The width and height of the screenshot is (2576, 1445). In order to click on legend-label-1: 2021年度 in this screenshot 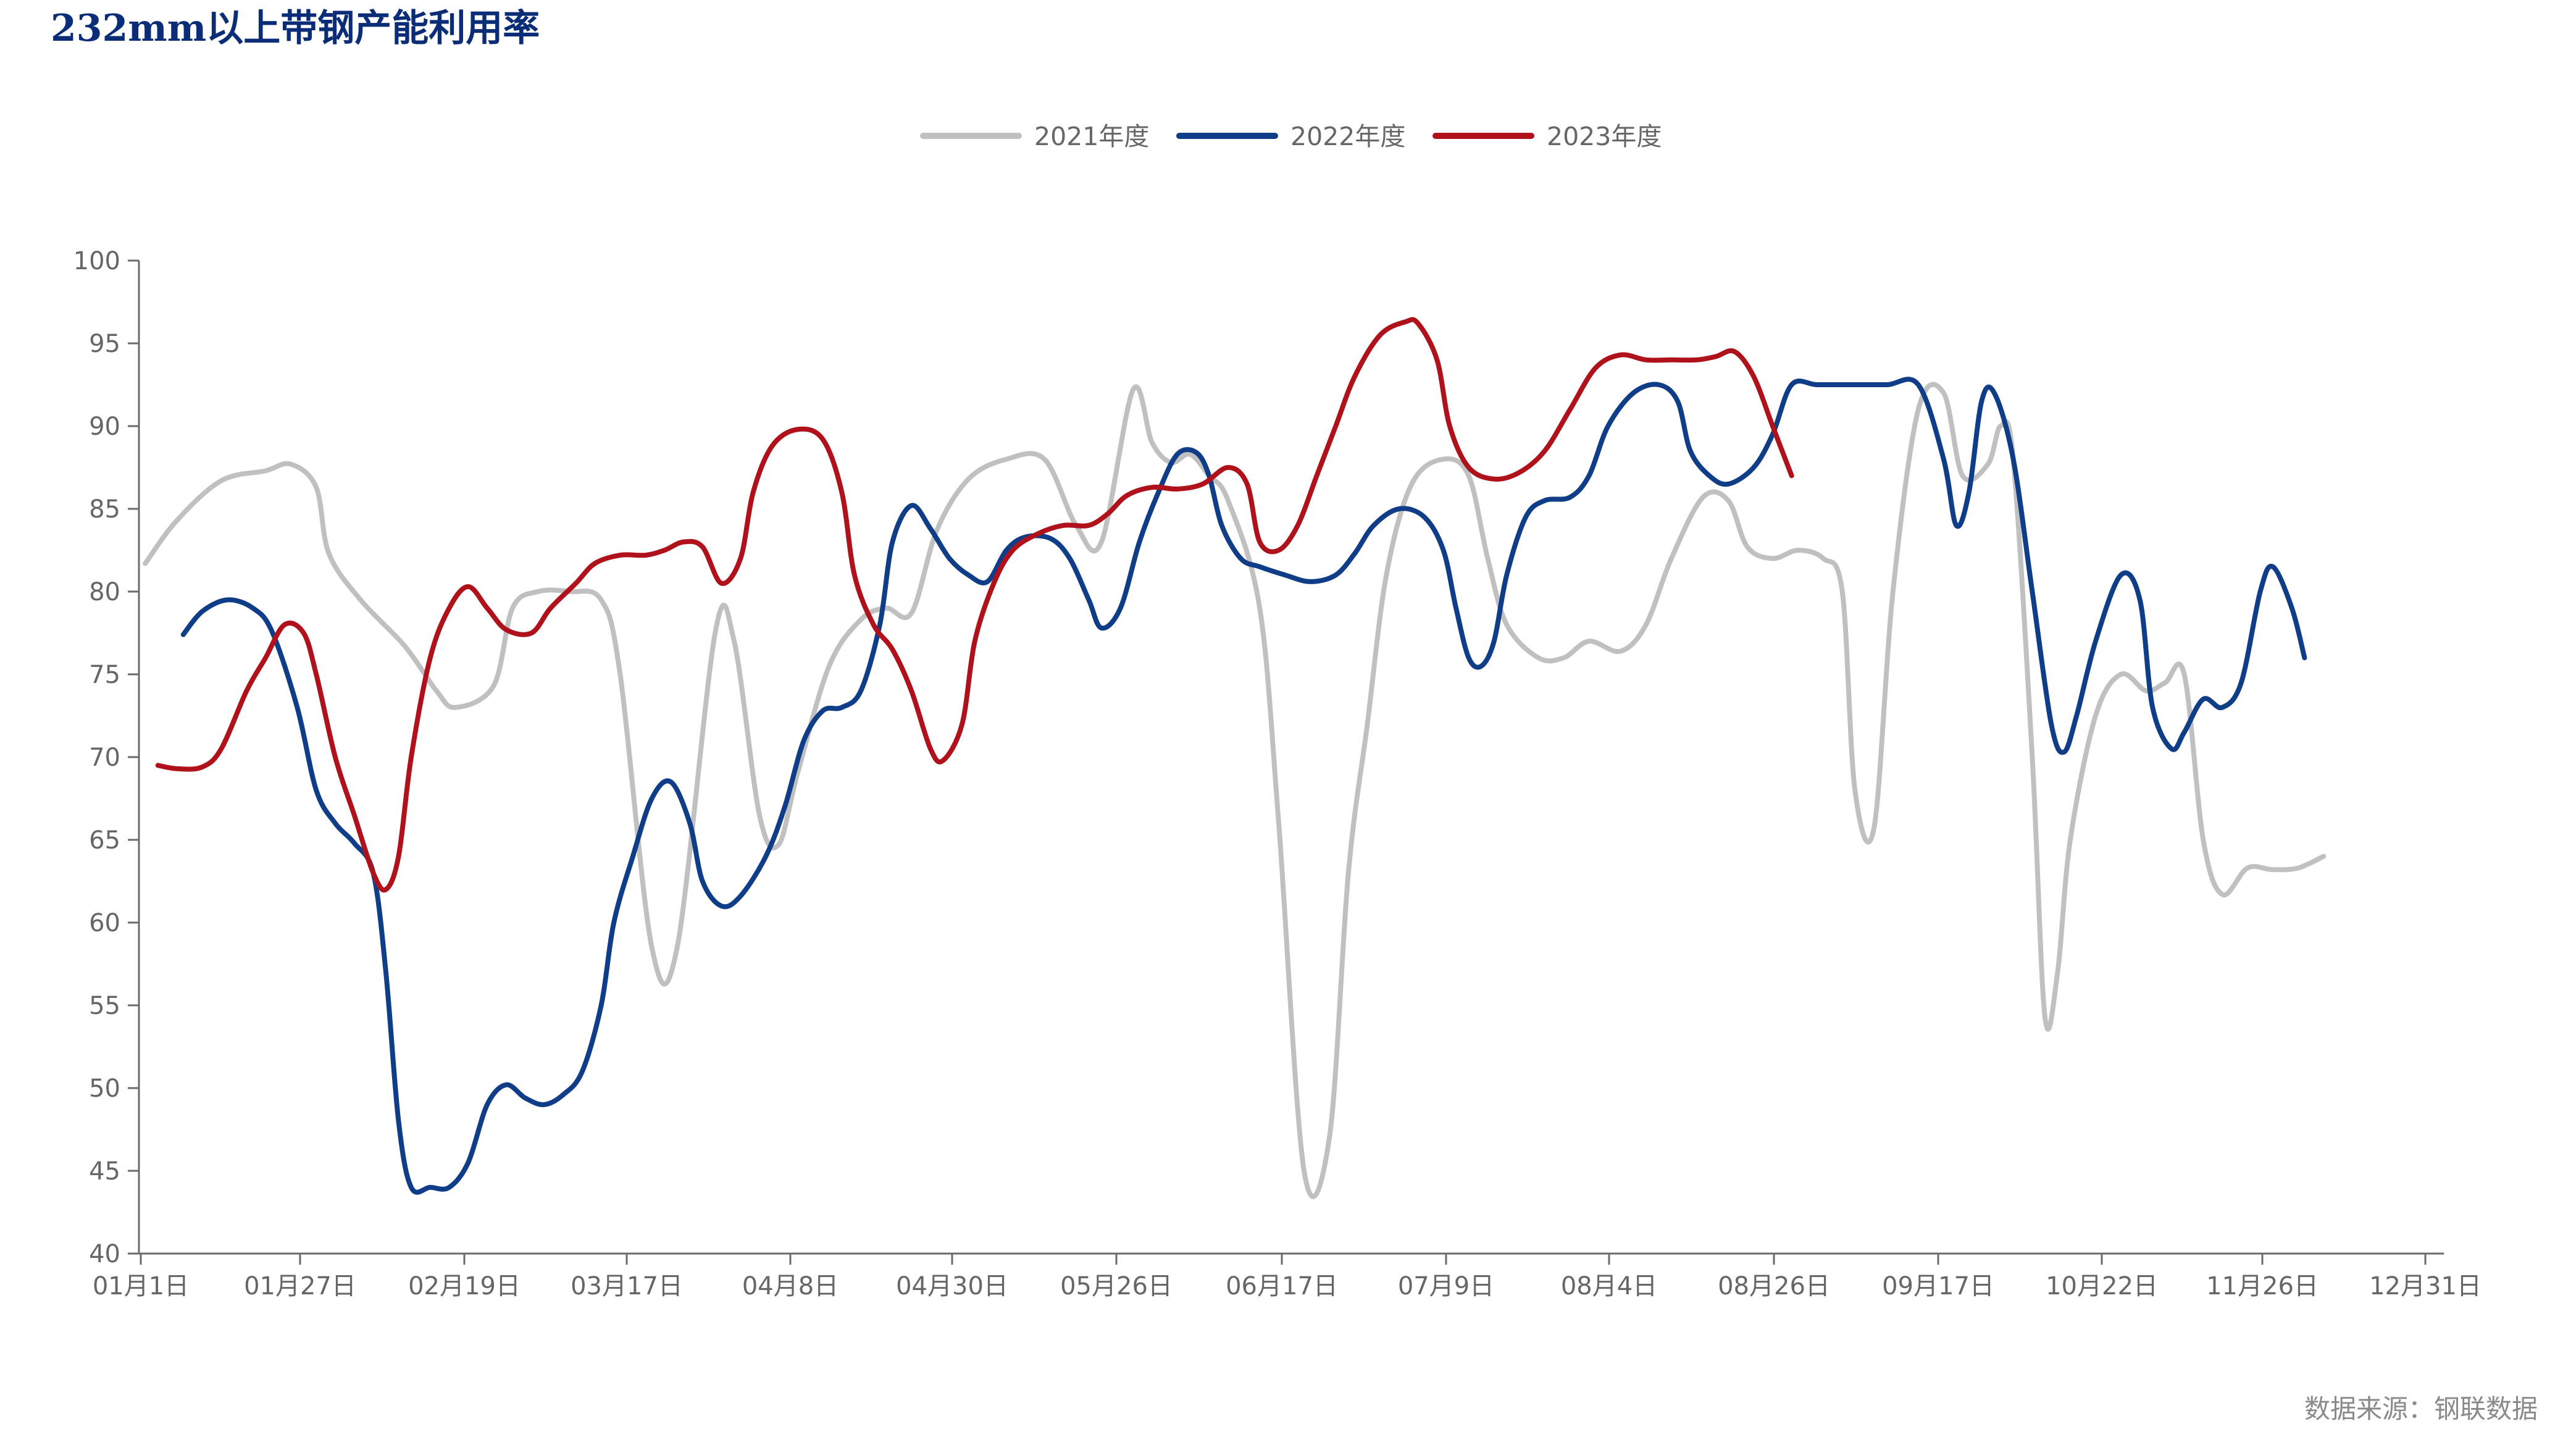, I will do `click(1091, 136)`.